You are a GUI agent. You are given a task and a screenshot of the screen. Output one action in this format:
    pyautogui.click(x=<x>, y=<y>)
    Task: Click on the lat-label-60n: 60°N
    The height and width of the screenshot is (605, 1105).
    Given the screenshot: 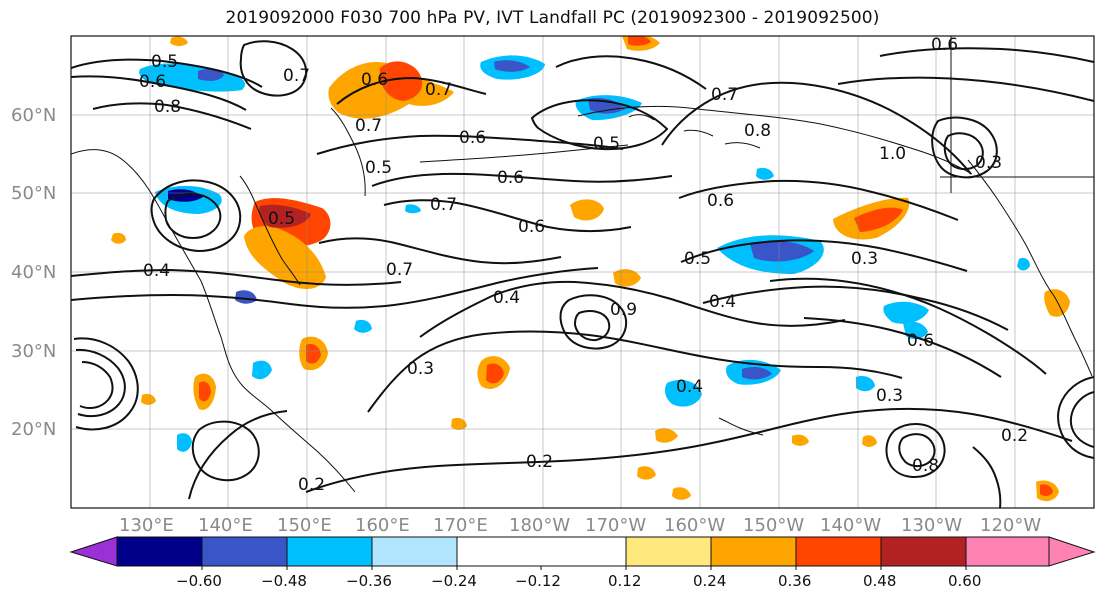 What is the action you would take?
    pyautogui.click(x=33, y=115)
    